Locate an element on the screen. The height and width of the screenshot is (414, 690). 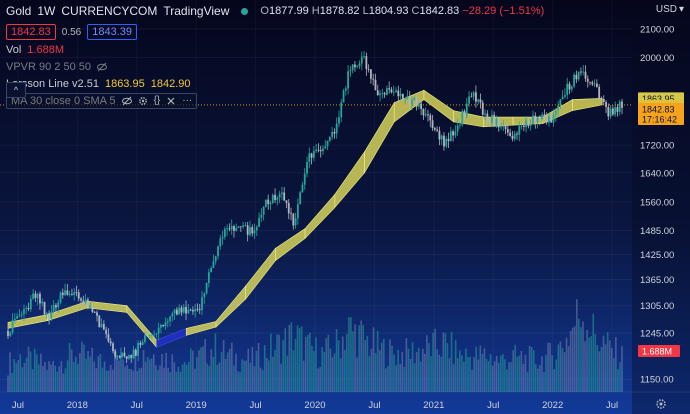
ma-legend: MA 30 close 0 SMA 5 {} ··· is located at coordinates (102, 101).